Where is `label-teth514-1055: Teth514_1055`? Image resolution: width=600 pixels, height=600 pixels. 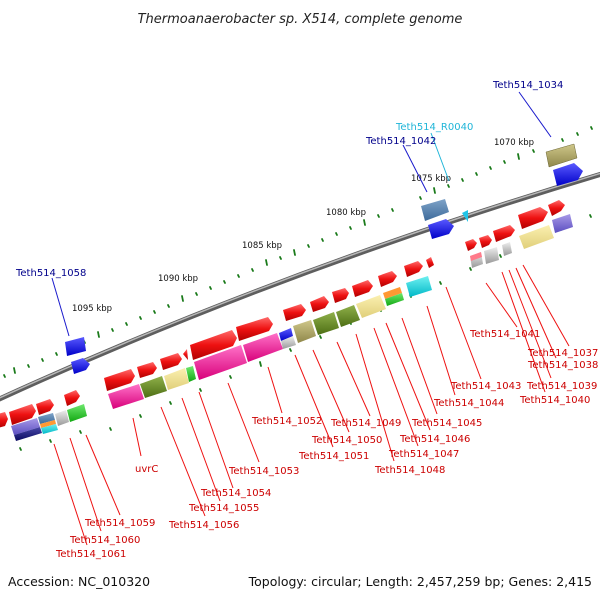
label-teth514-1055: Teth514_1055 is located at coordinates (223, 508).